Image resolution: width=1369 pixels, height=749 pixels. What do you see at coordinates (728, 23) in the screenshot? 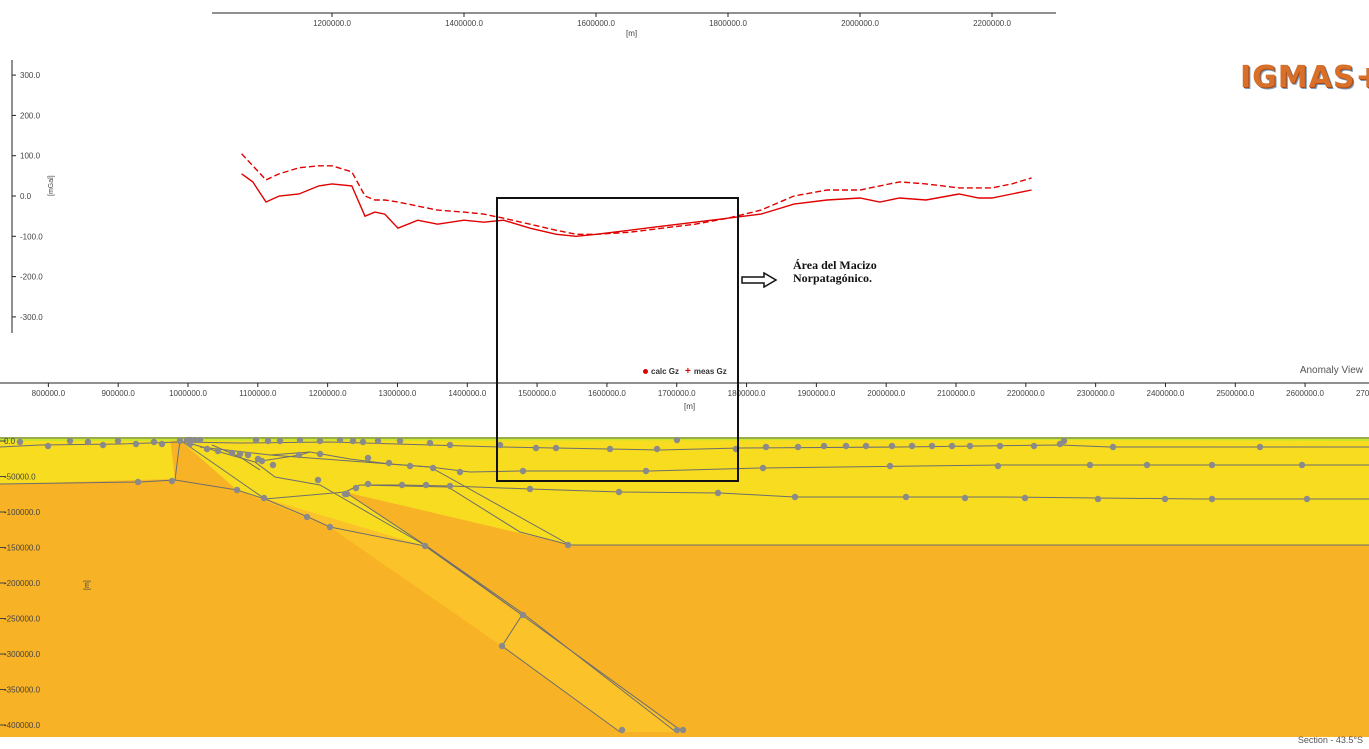
I see `top-axis-tick-label: 1800000.0` at bounding box center [728, 23].